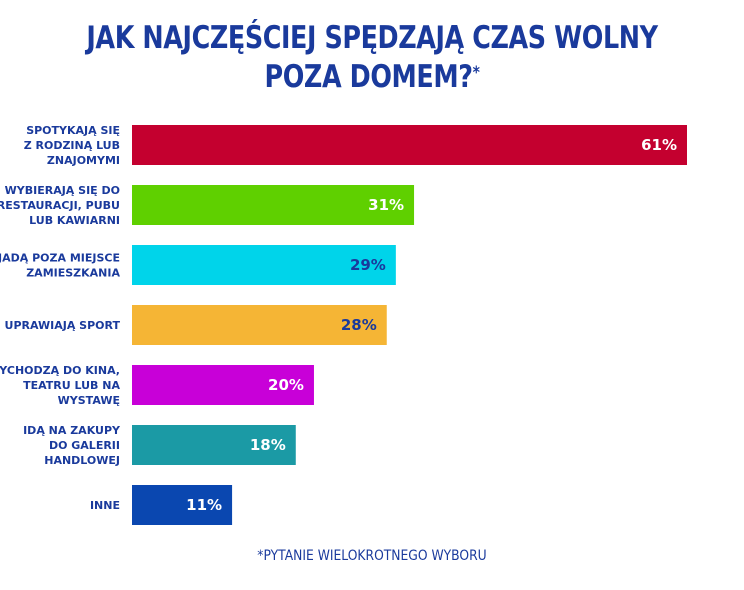  Describe the element at coordinates (368, 265) in the screenshot. I see `bar-value-label-2: 29%` at that location.